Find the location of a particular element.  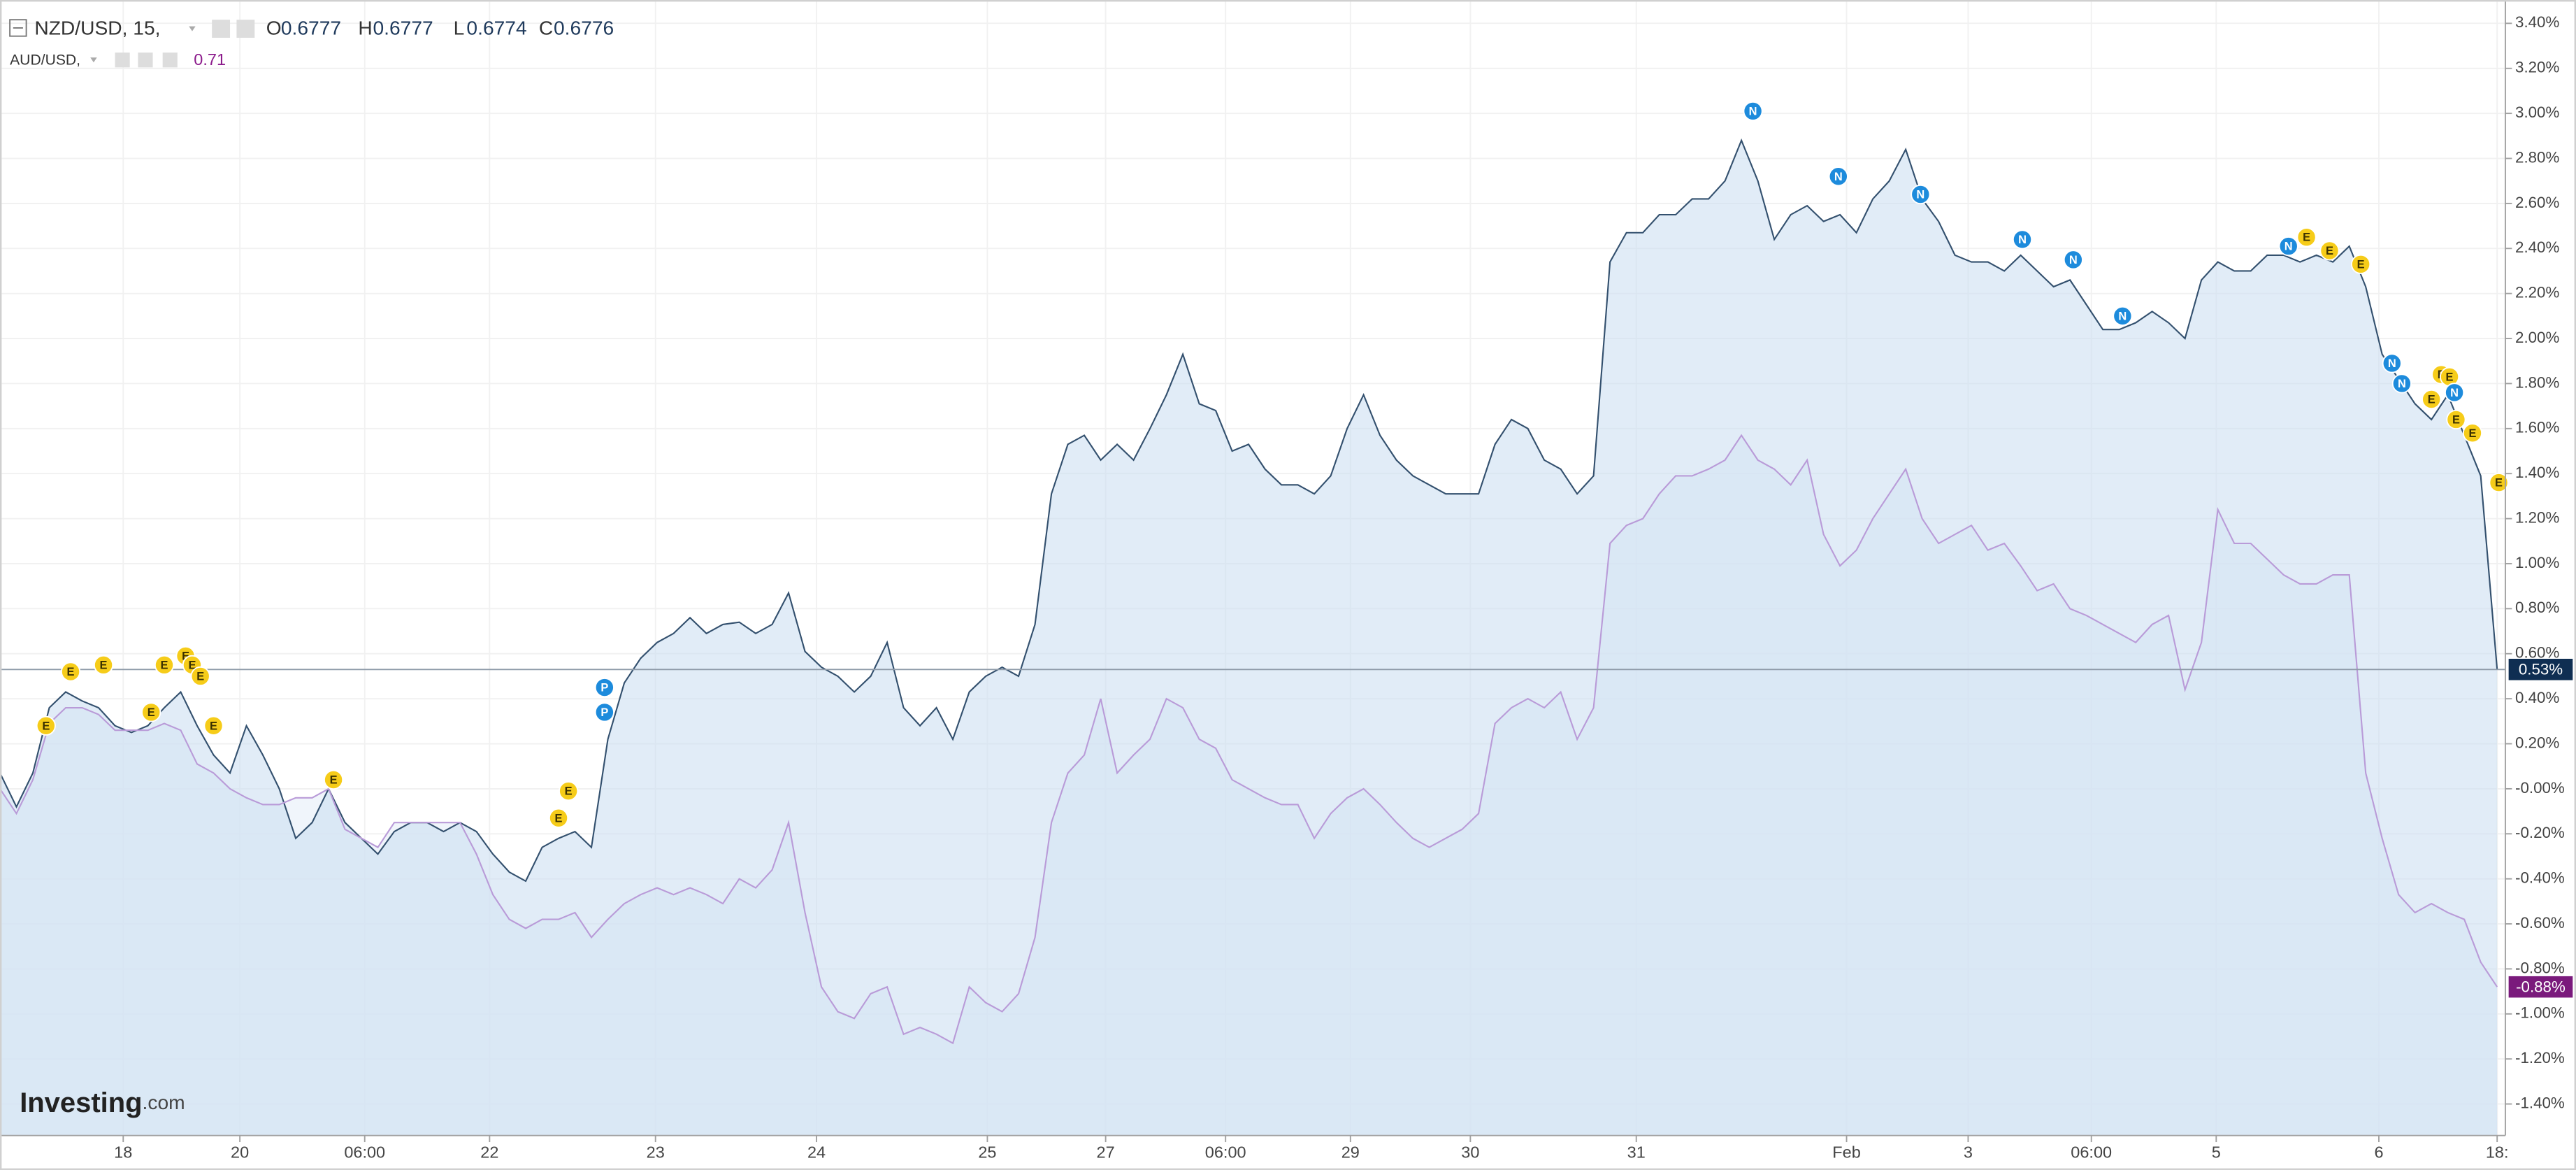

y-tick-label: 3.40% is located at coordinates (2537, 22).